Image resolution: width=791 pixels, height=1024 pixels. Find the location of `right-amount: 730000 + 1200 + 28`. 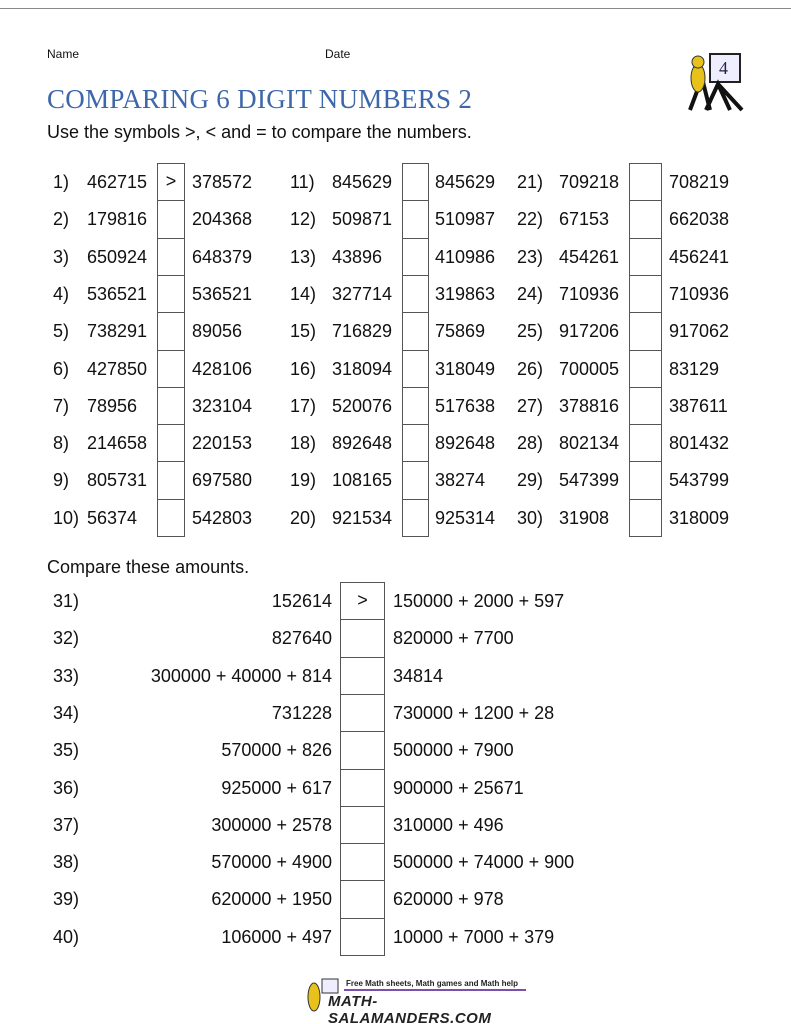

right-amount: 730000 + 1200 + 28 is located at coordinates (474, 712).